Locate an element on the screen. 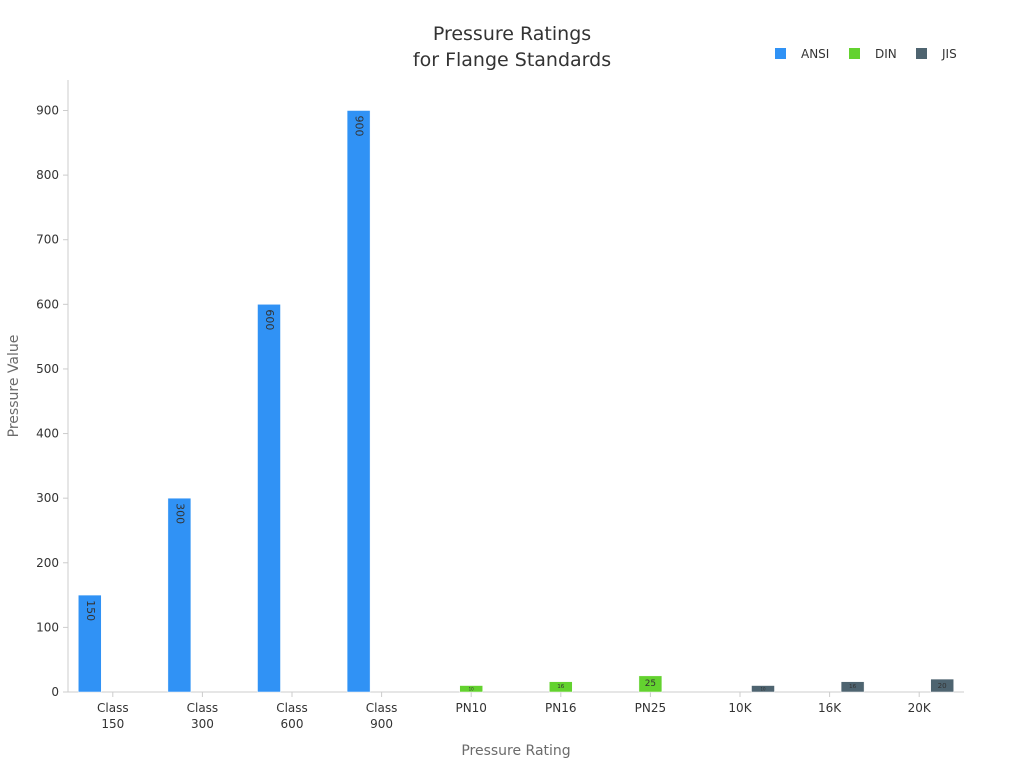  x-tick-label: Class 150 is located at coordinates (113, 716).